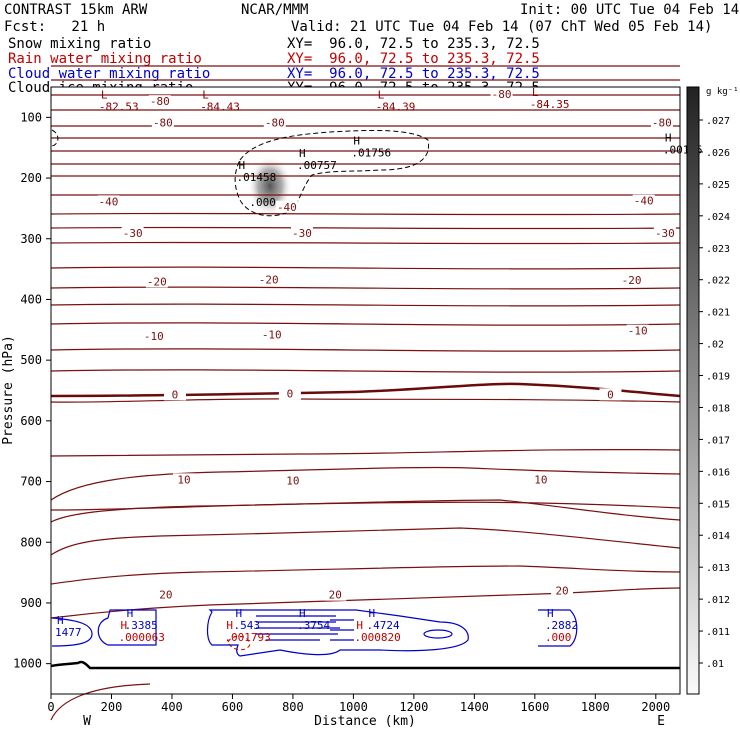  I want to click on extremum-value: -82.53, so click(119, 107).